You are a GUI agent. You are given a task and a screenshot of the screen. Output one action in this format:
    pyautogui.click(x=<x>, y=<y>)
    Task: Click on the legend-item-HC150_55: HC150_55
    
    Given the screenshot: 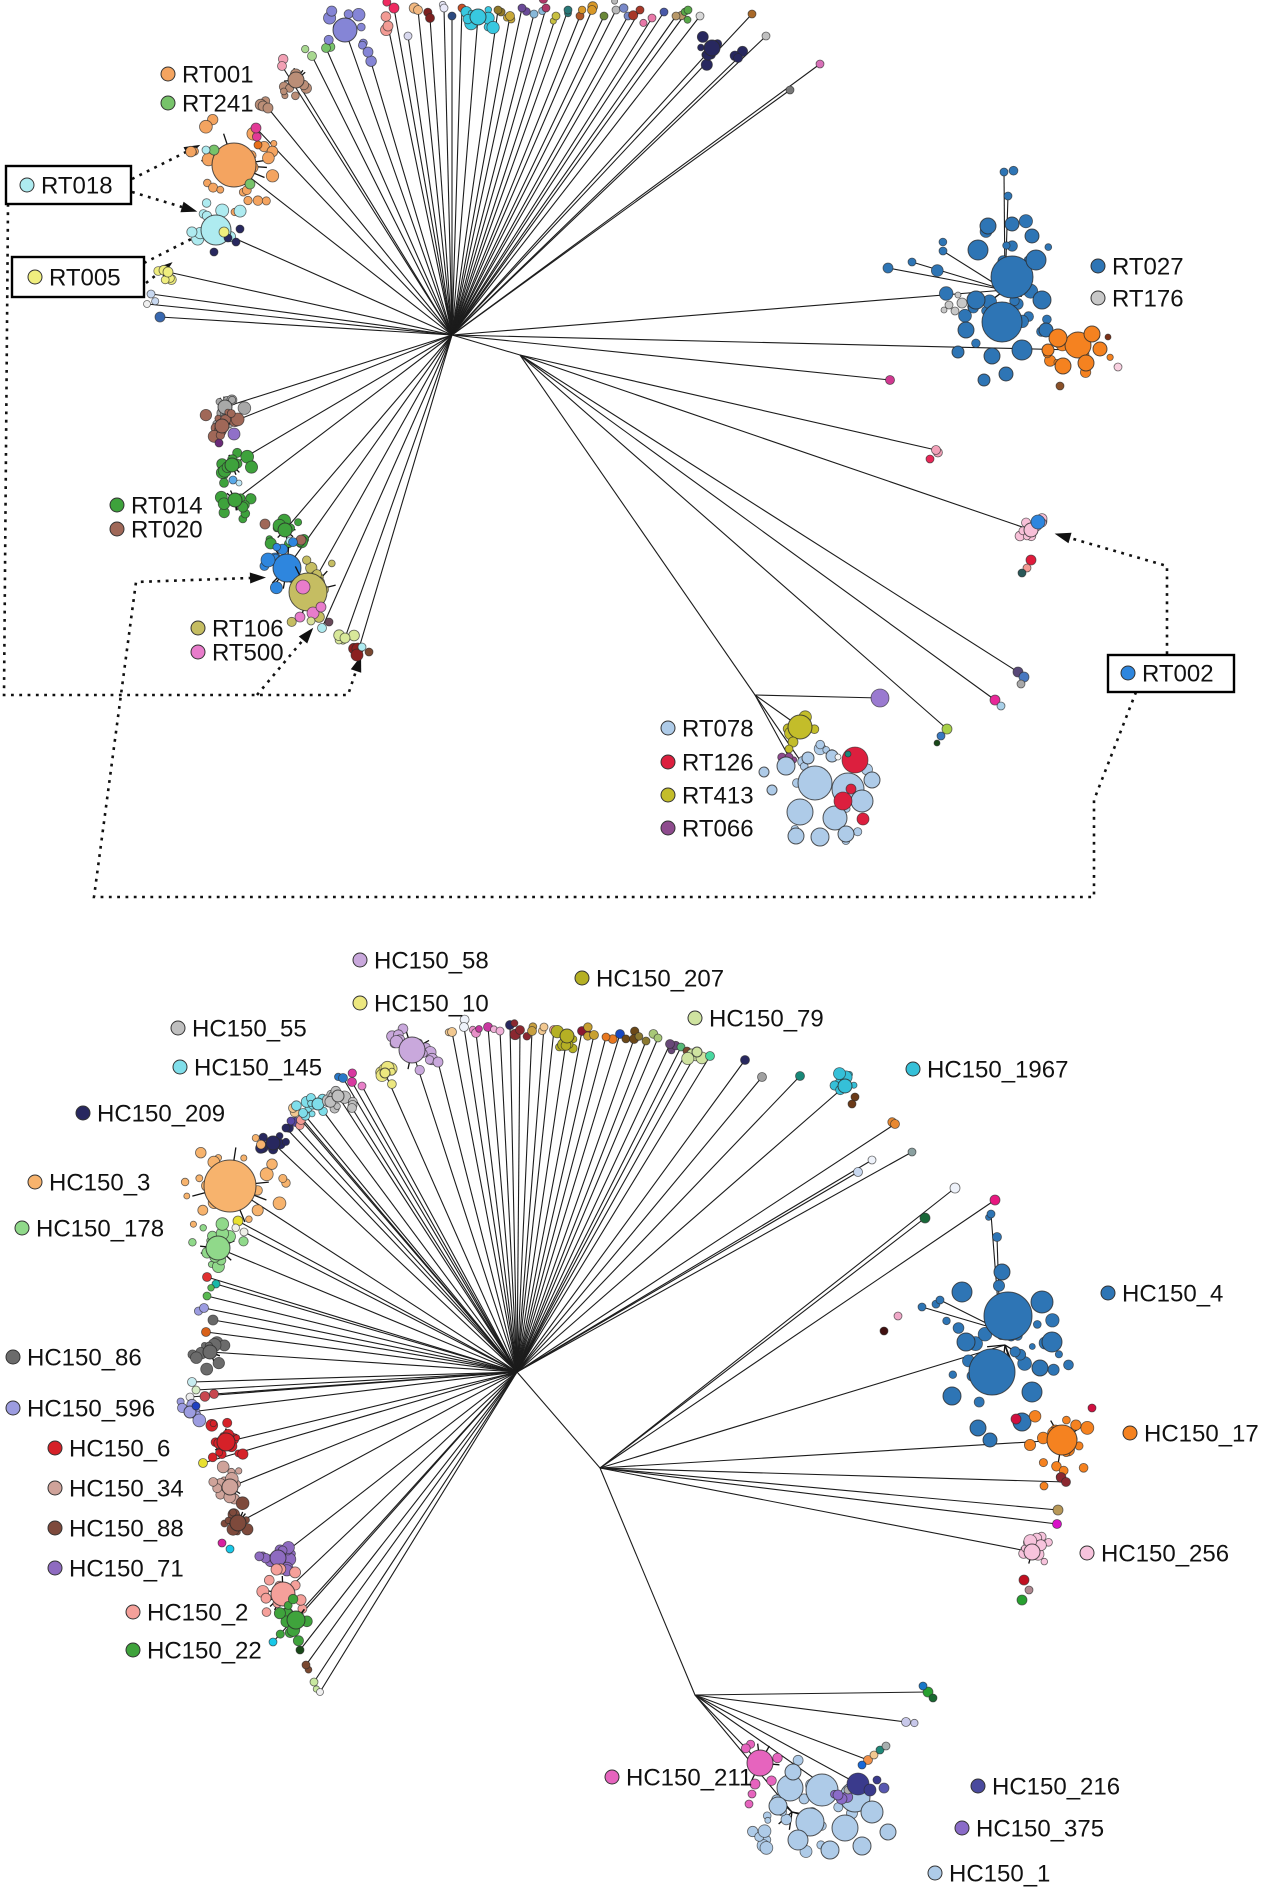 What is the action you would take?
    pyautogui.click(x=238, y=1029)
    